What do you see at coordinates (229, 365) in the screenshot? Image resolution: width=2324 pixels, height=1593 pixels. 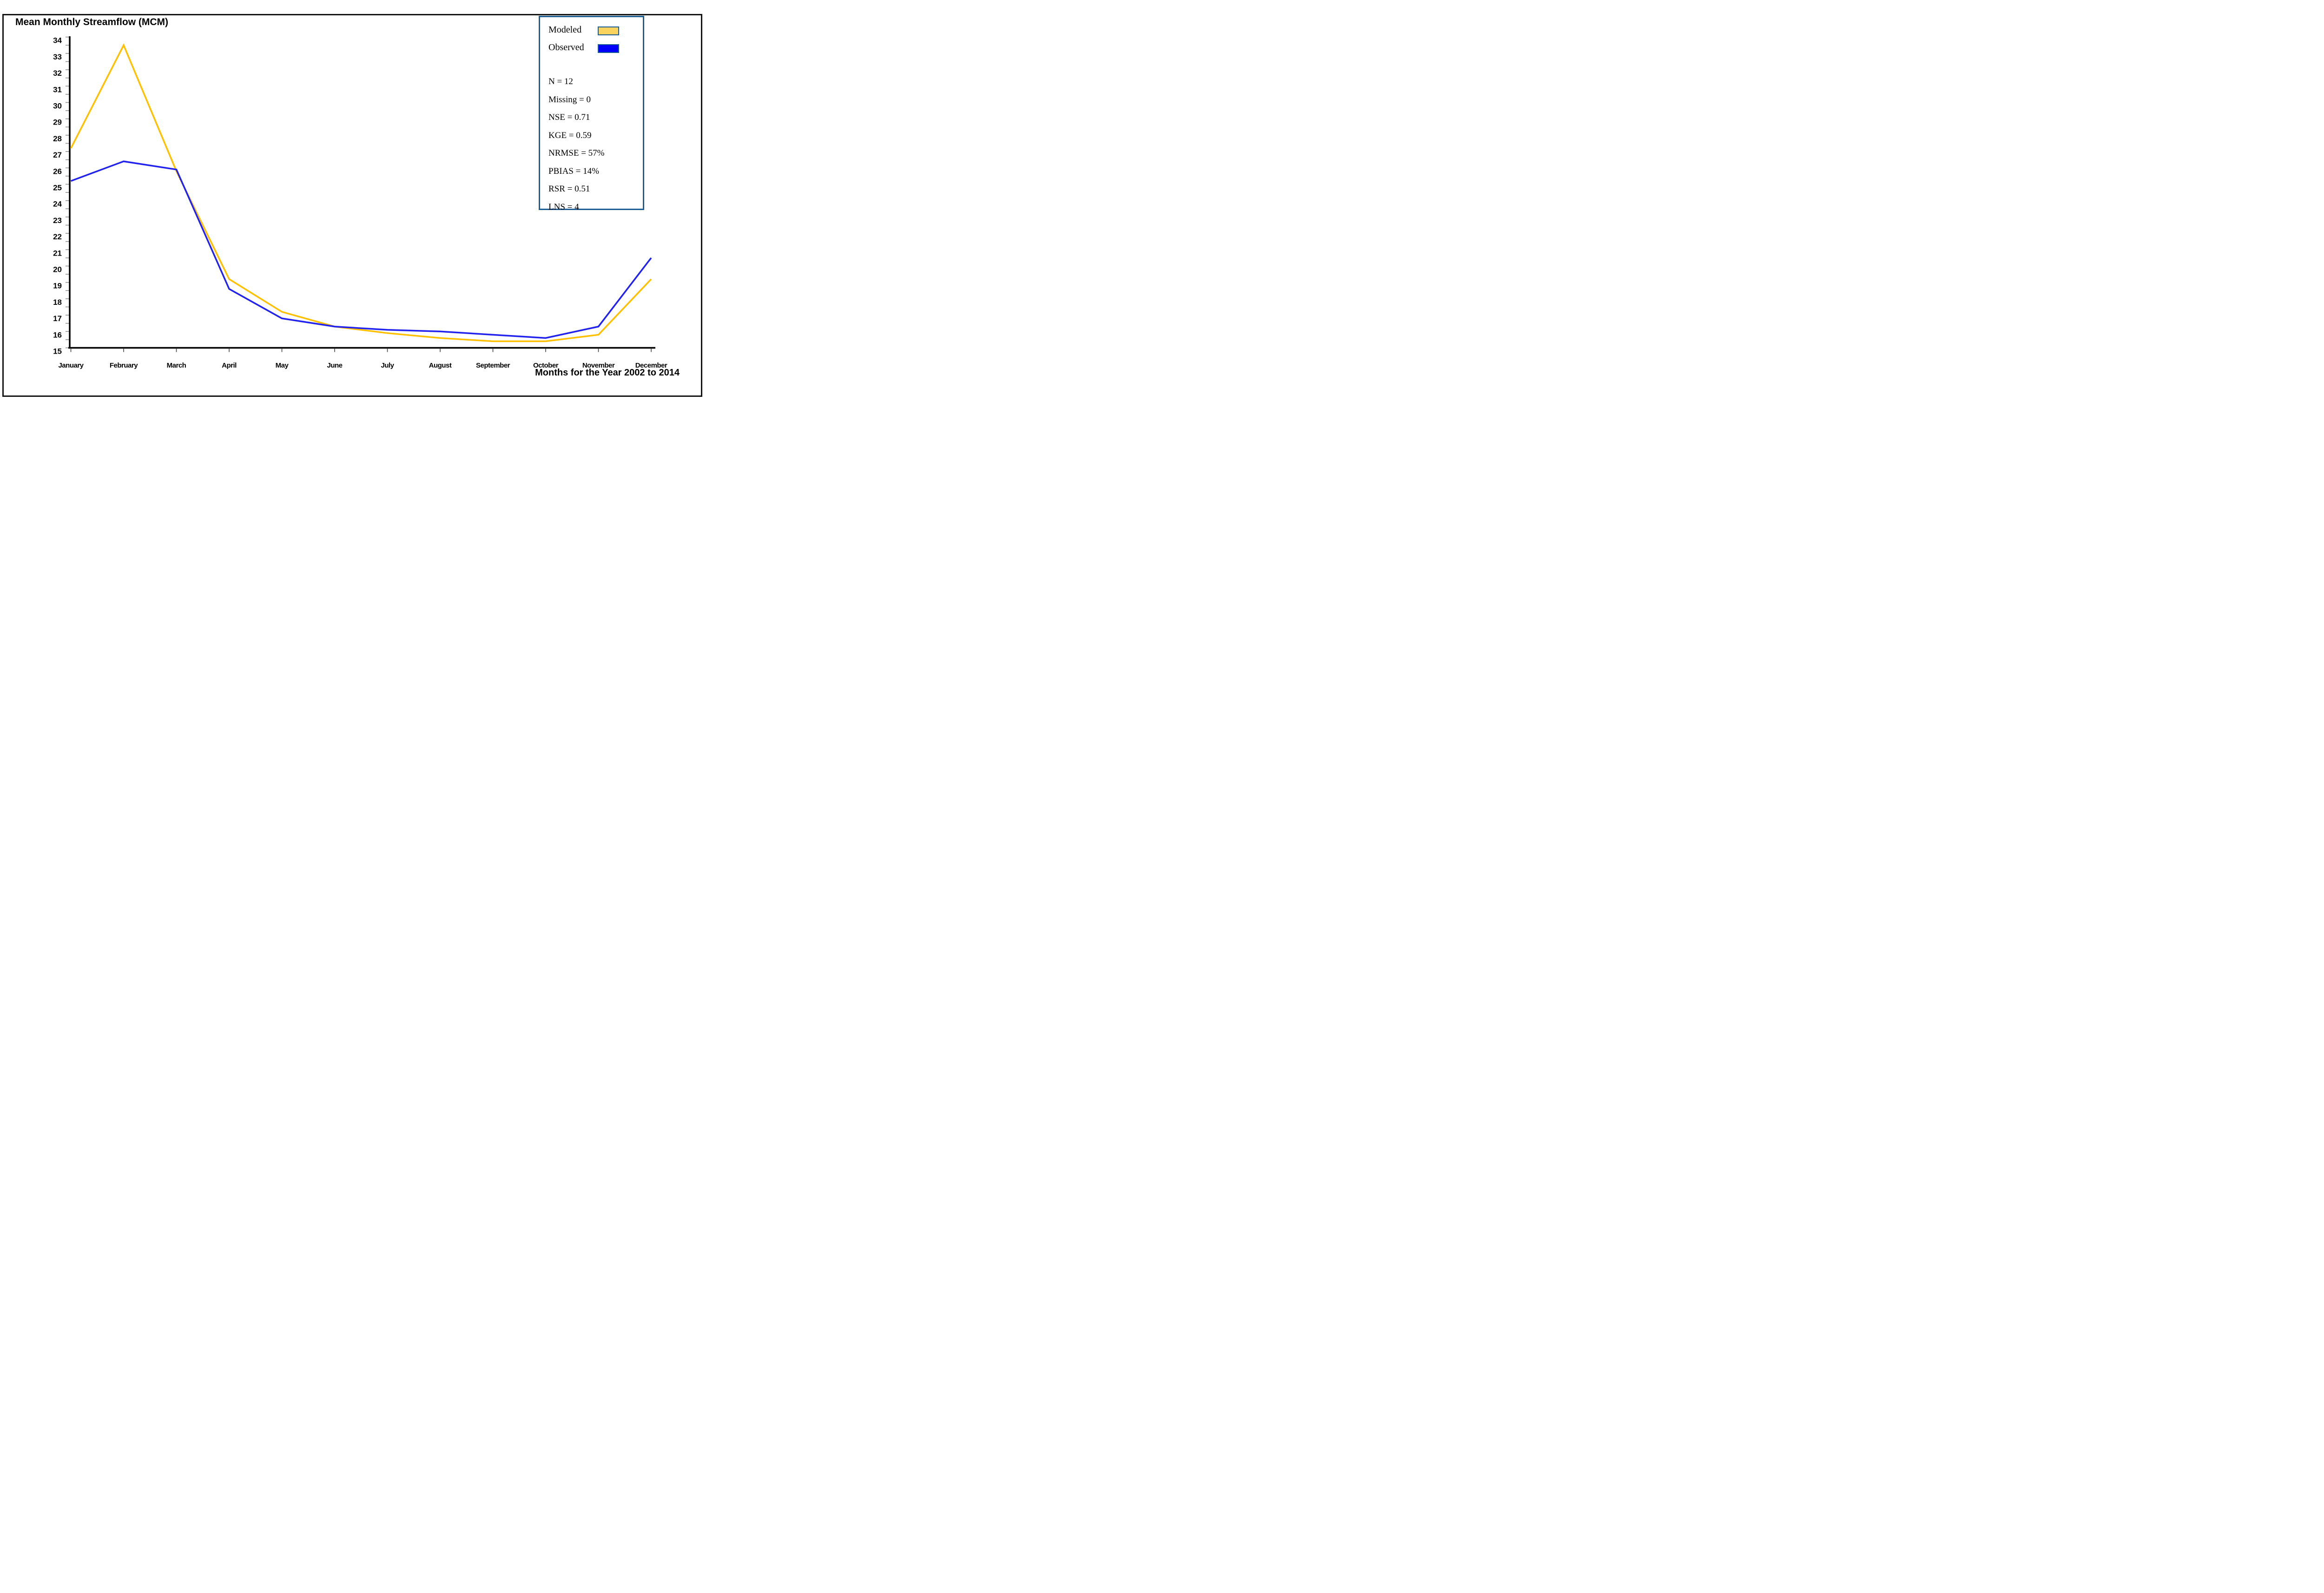 I see `month-label: April` at bounding box center [229, 365].